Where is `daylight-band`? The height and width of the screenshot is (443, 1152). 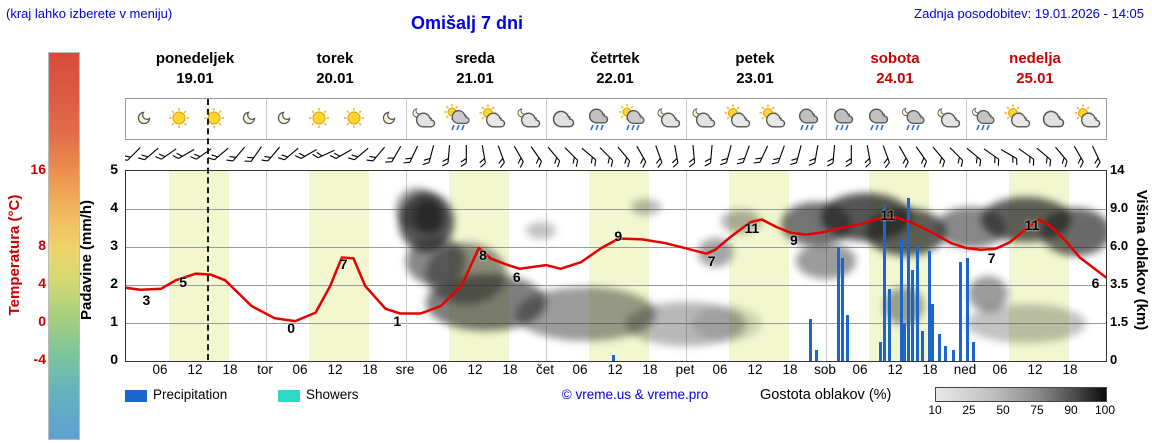
daylight-band is located at coordinates (199, 266).